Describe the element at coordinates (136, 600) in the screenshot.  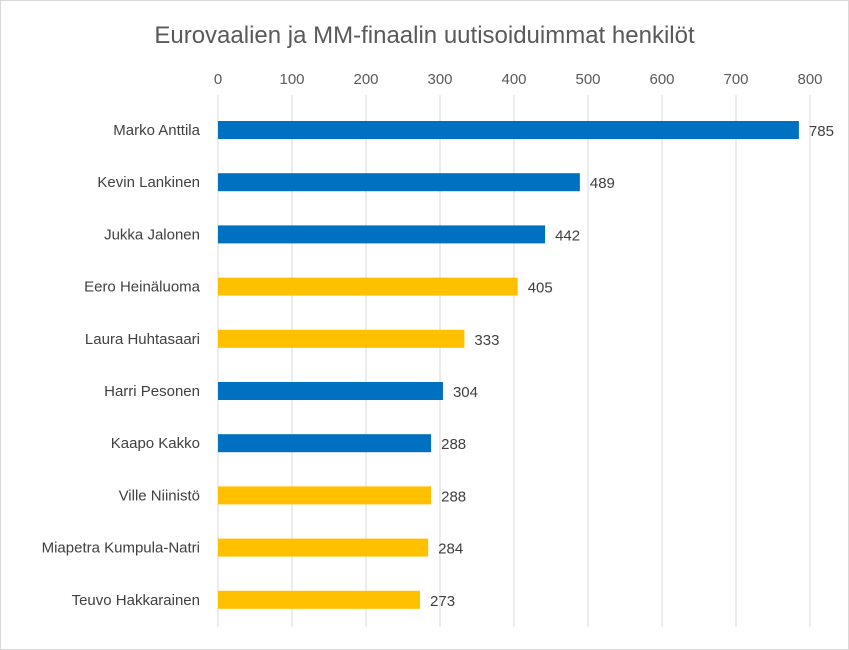
I see `category-label: Teuvo Hakkarainen` at that location.